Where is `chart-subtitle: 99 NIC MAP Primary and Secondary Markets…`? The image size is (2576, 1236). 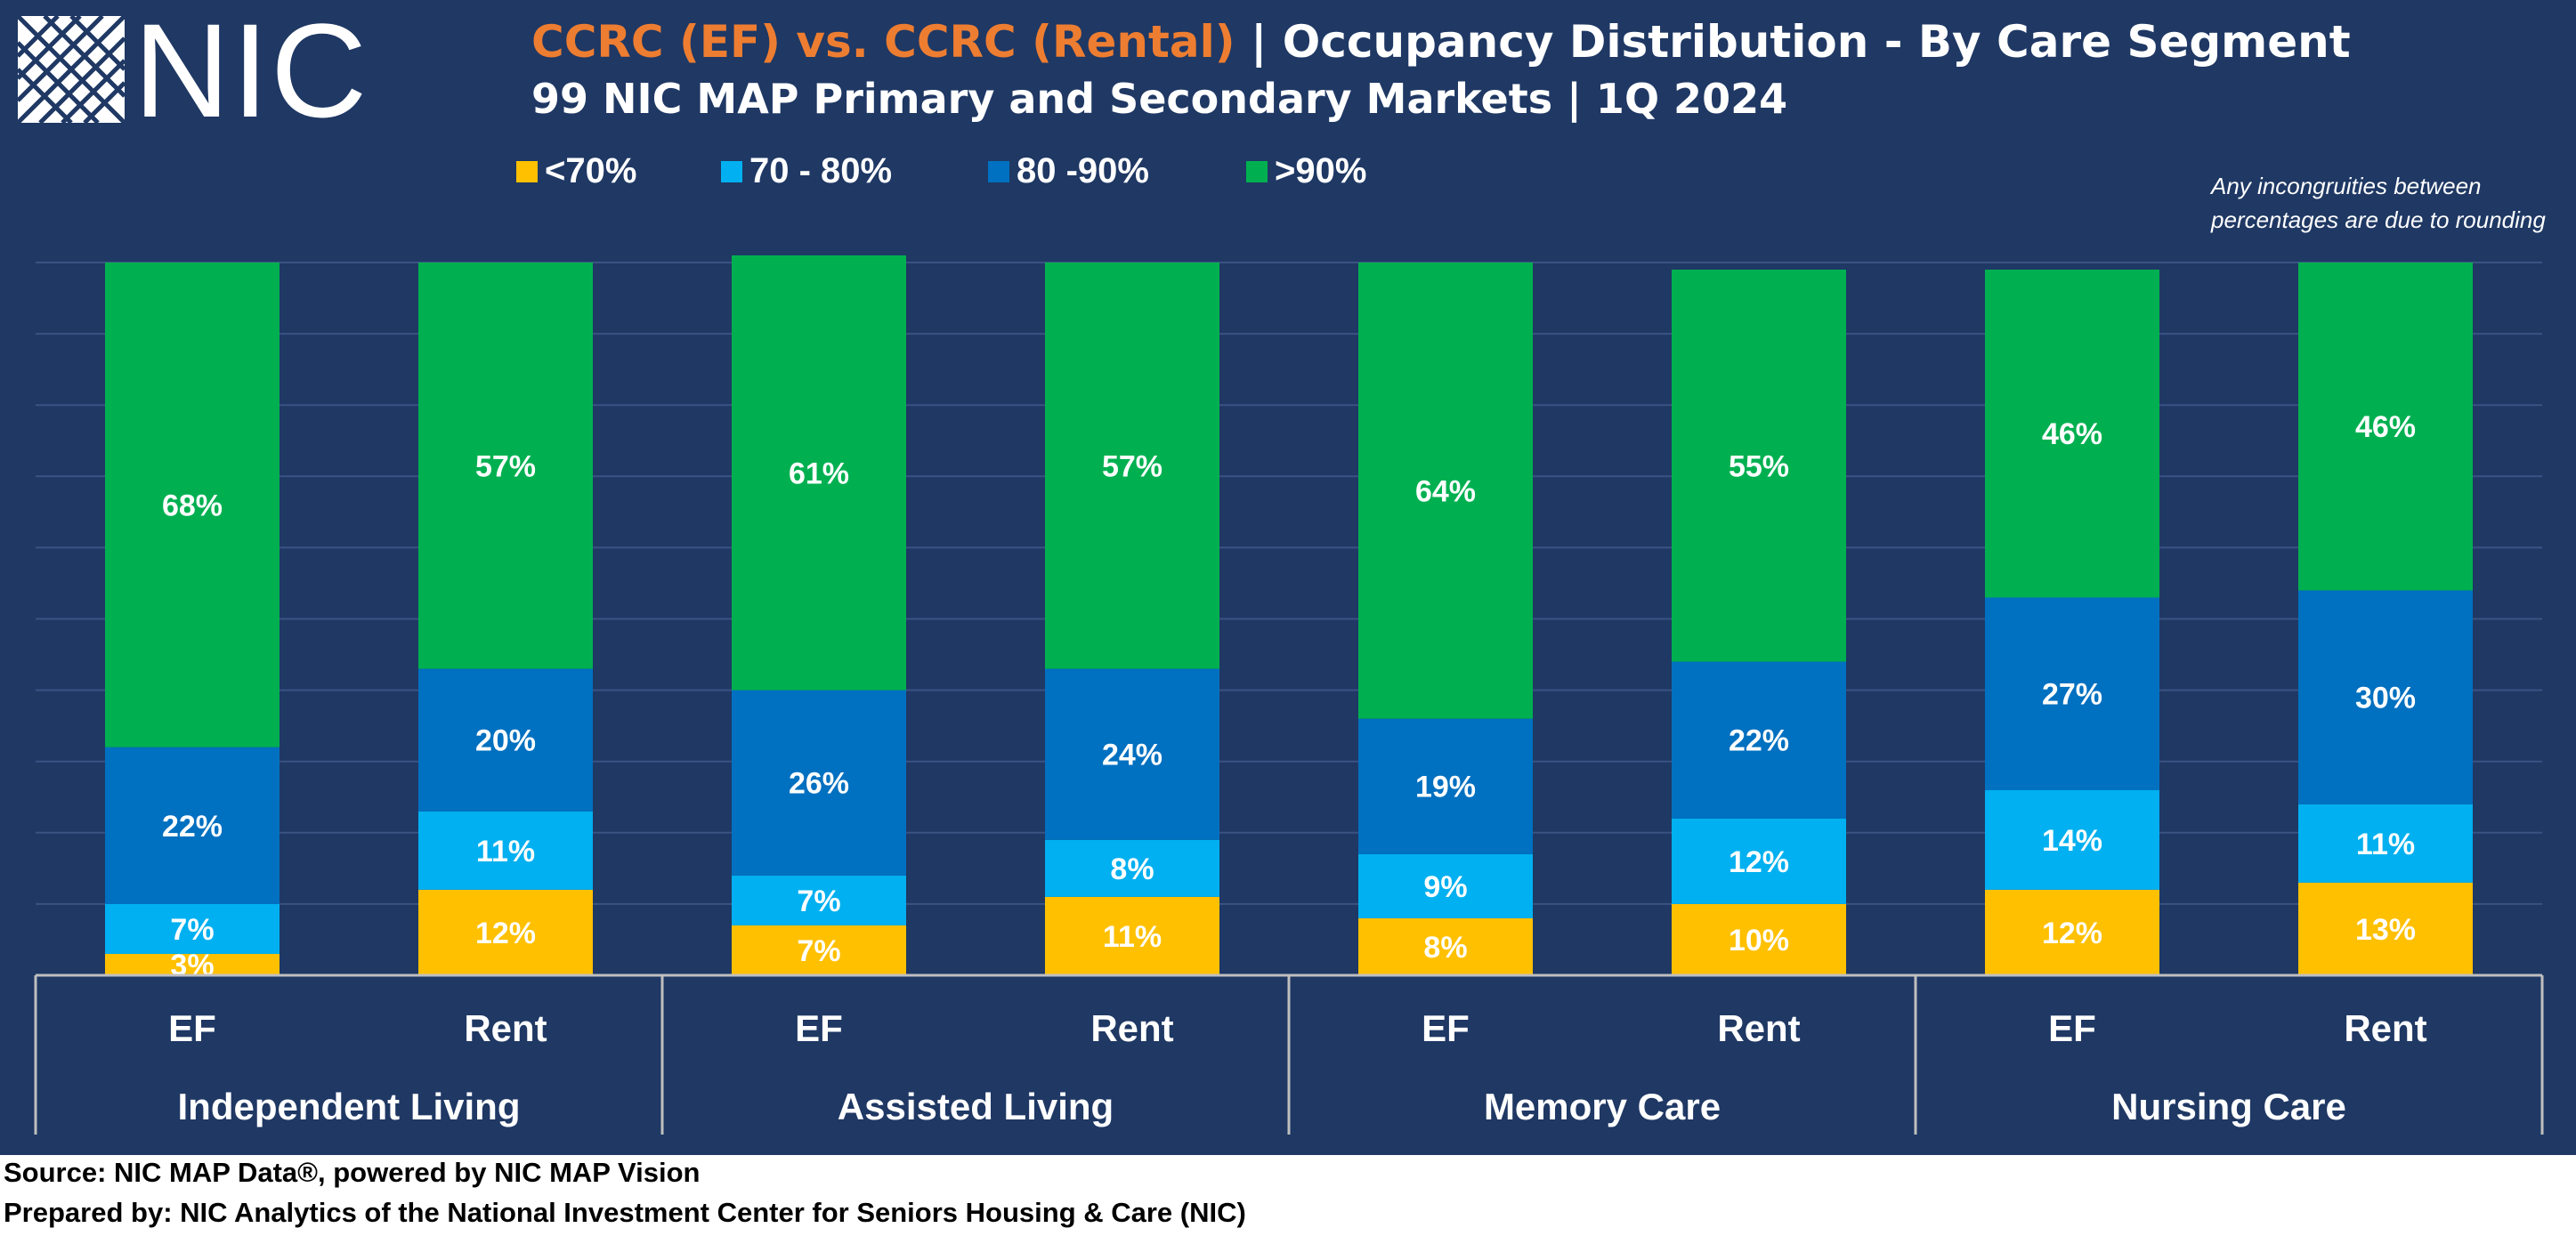 chart-subtitle: 99 NIC MAP Primary and Secondary Markets… is located at coordinates (1159, 99).